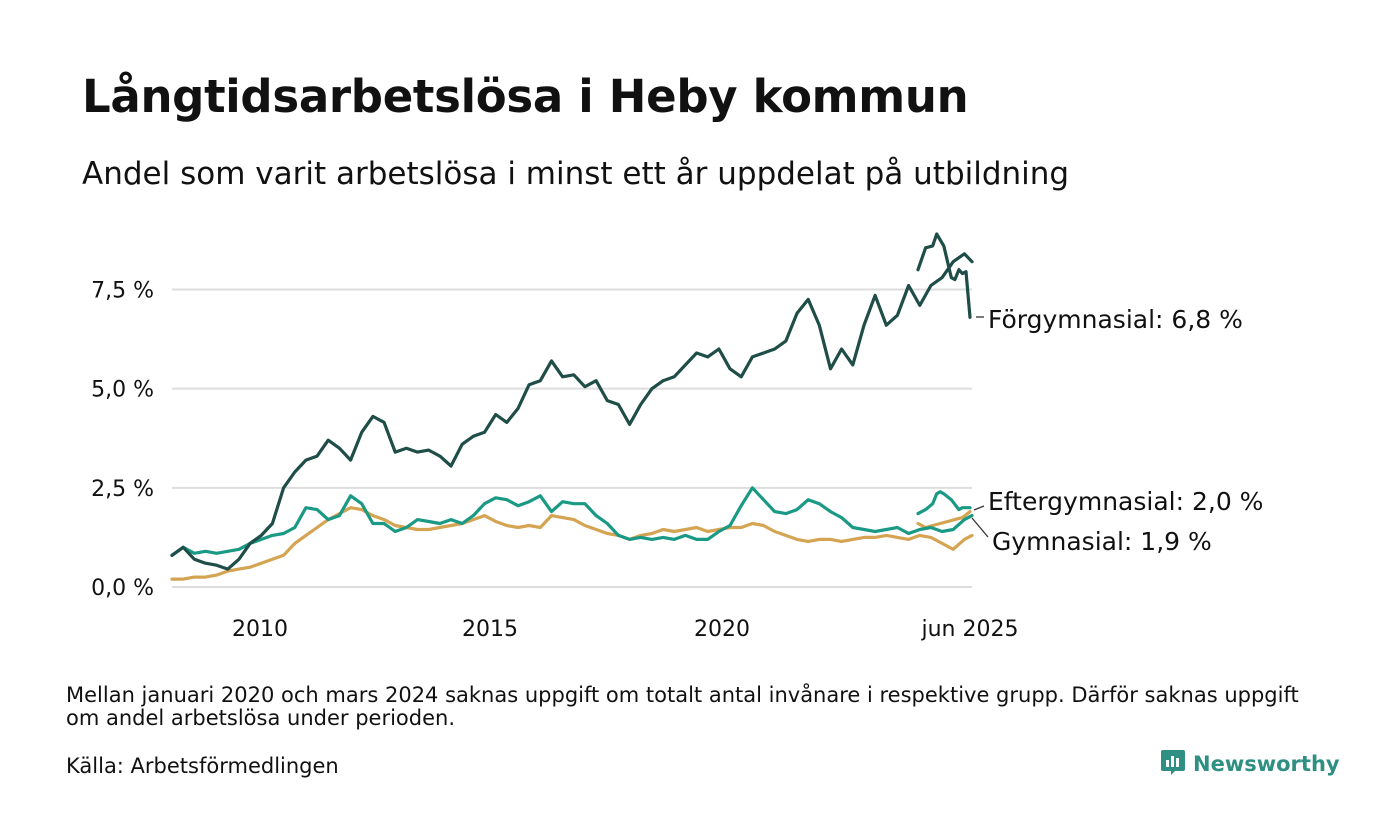  I want to click on y-tick-label: 7,5 %, so click(122, 291).